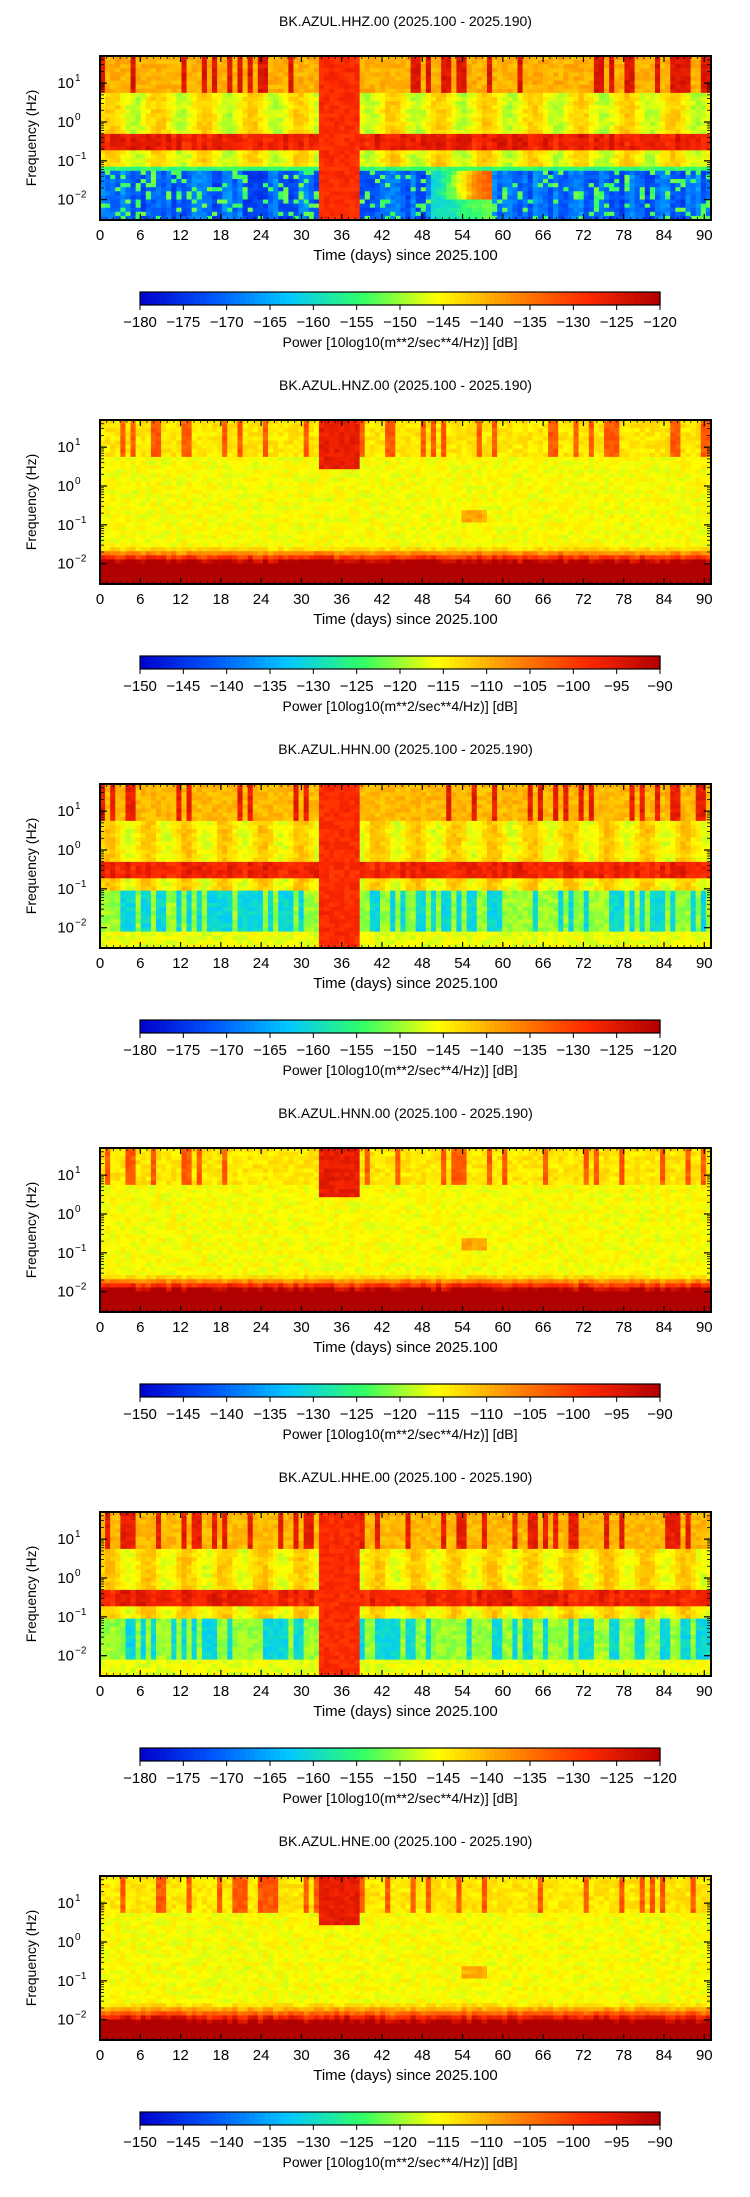 Image resolution: width=750 pixels, height=2197 pixels. Describe the element at coordinates (623, 235) in the screenshot. I see `x-tick-label: 78` at that location.